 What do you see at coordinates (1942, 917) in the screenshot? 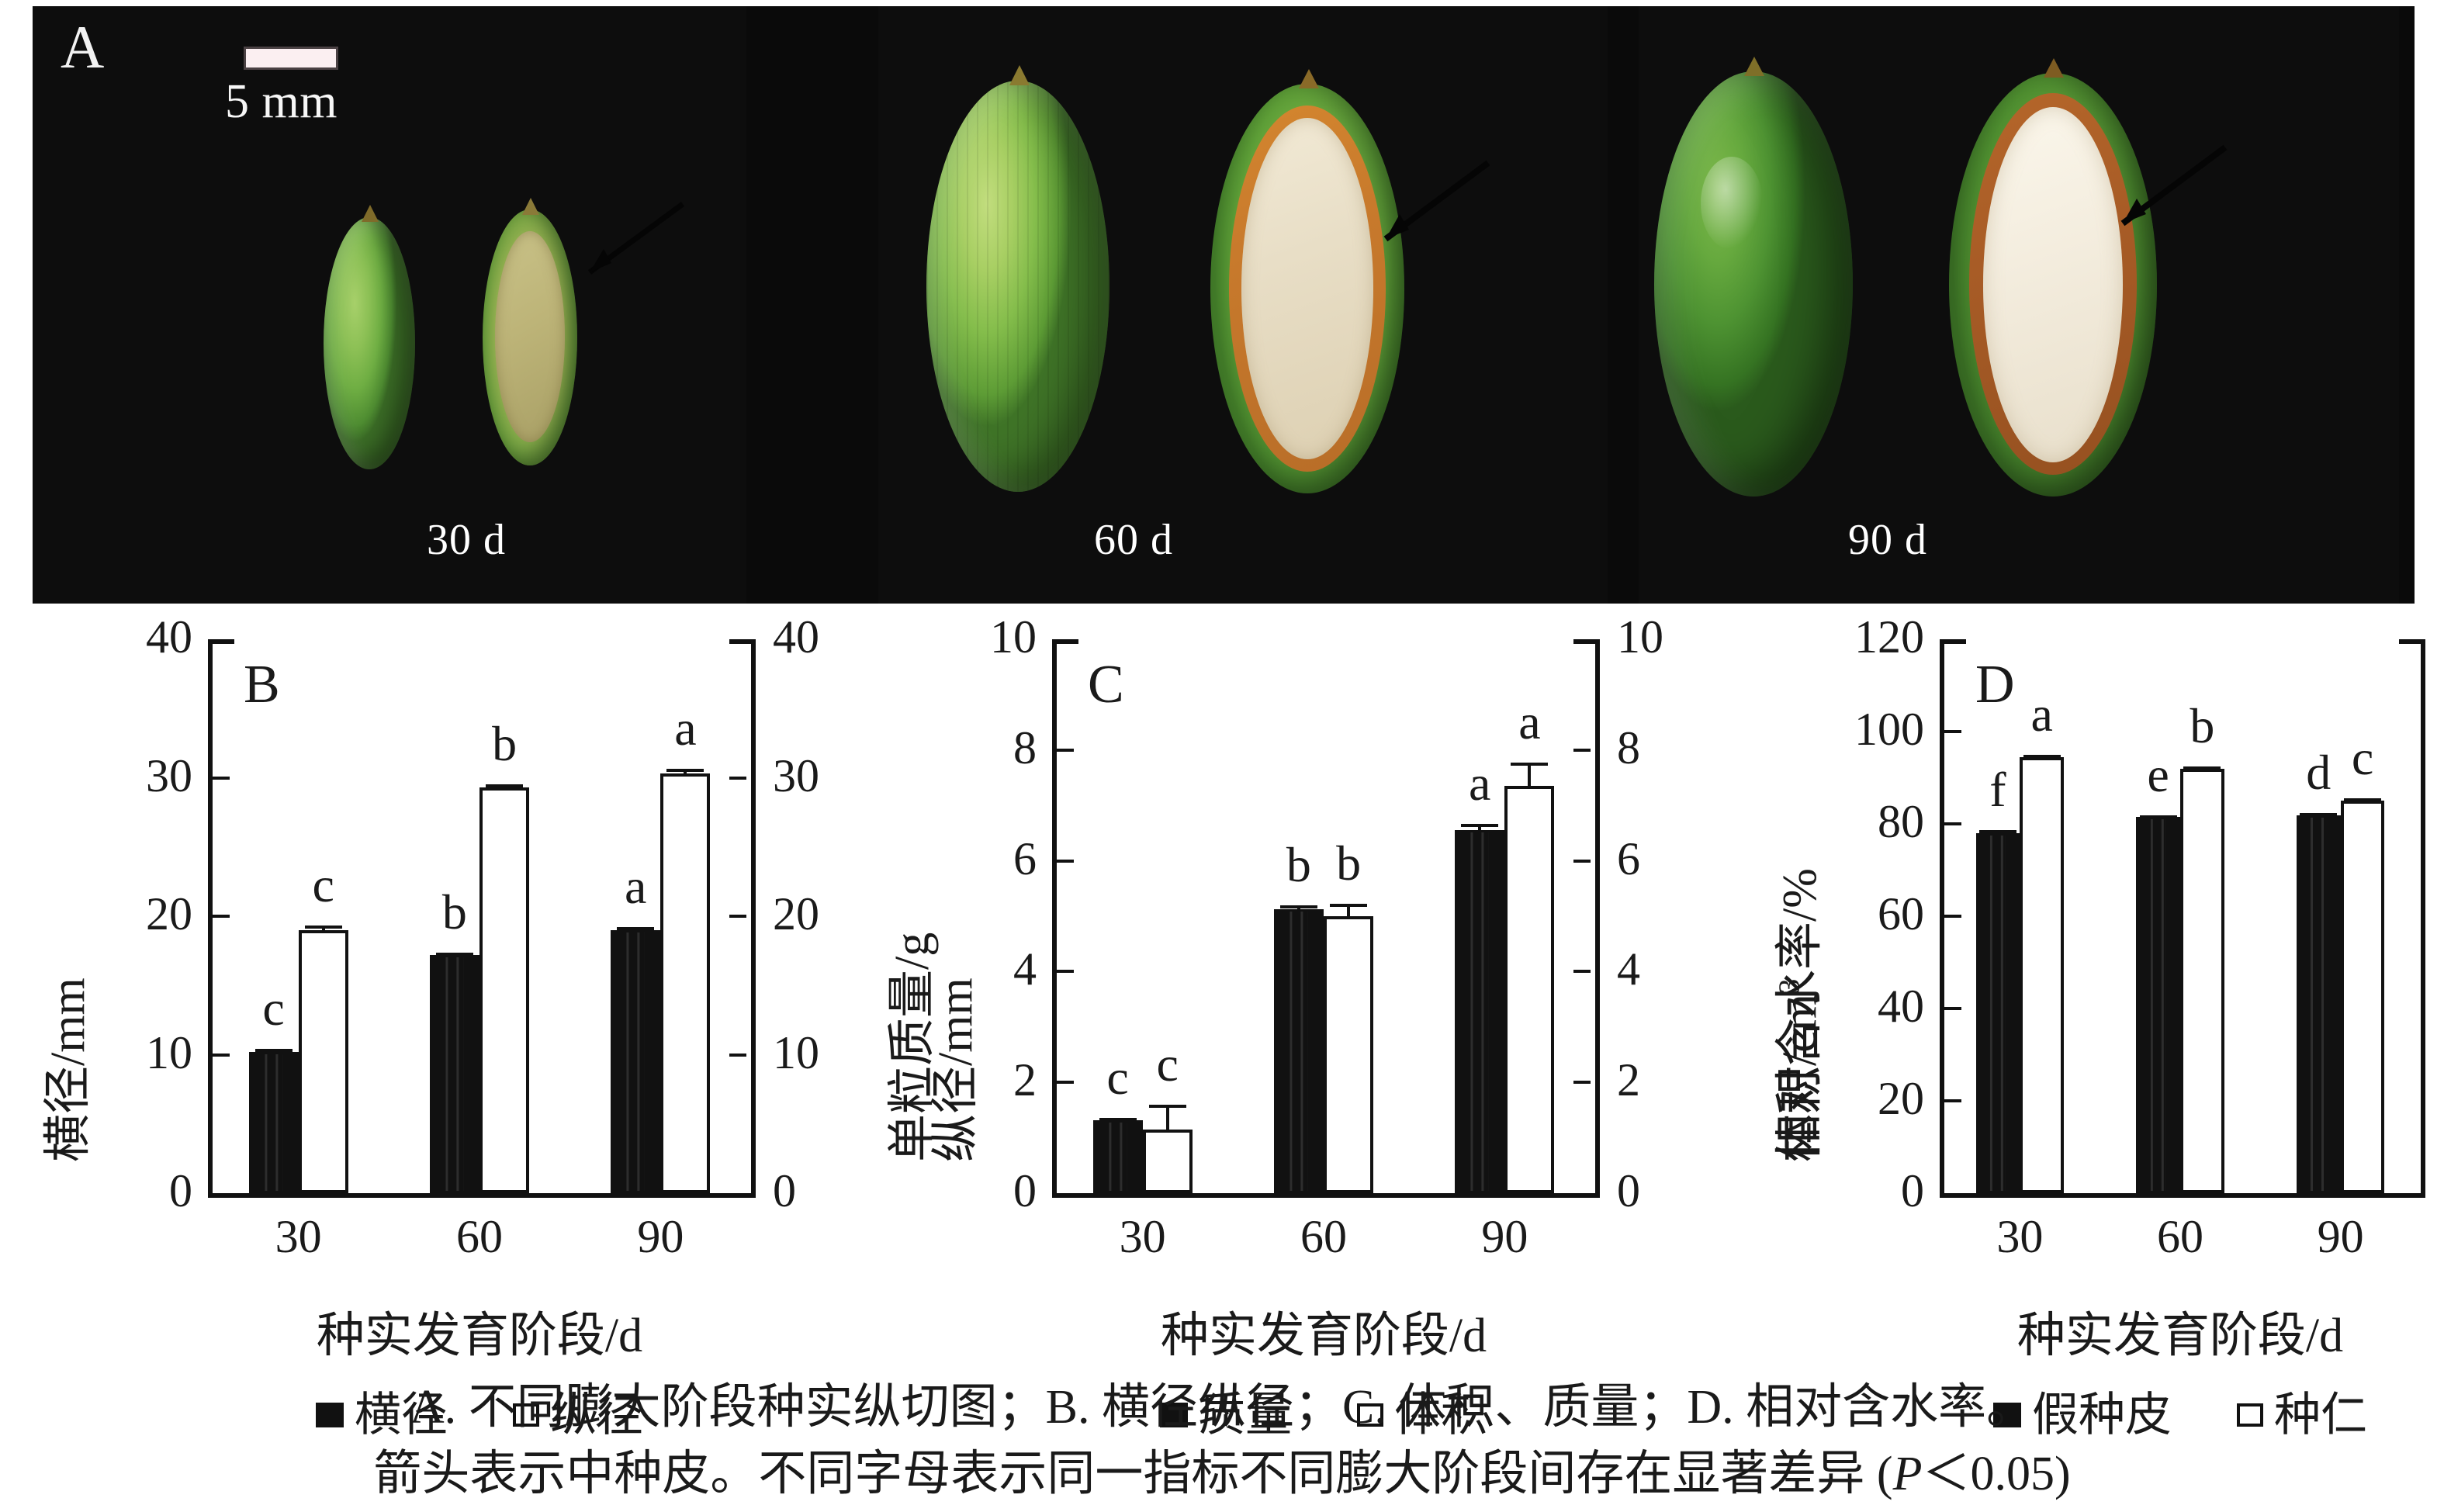
I see `y-axis-left-D` at bounding box center [1942, 917].